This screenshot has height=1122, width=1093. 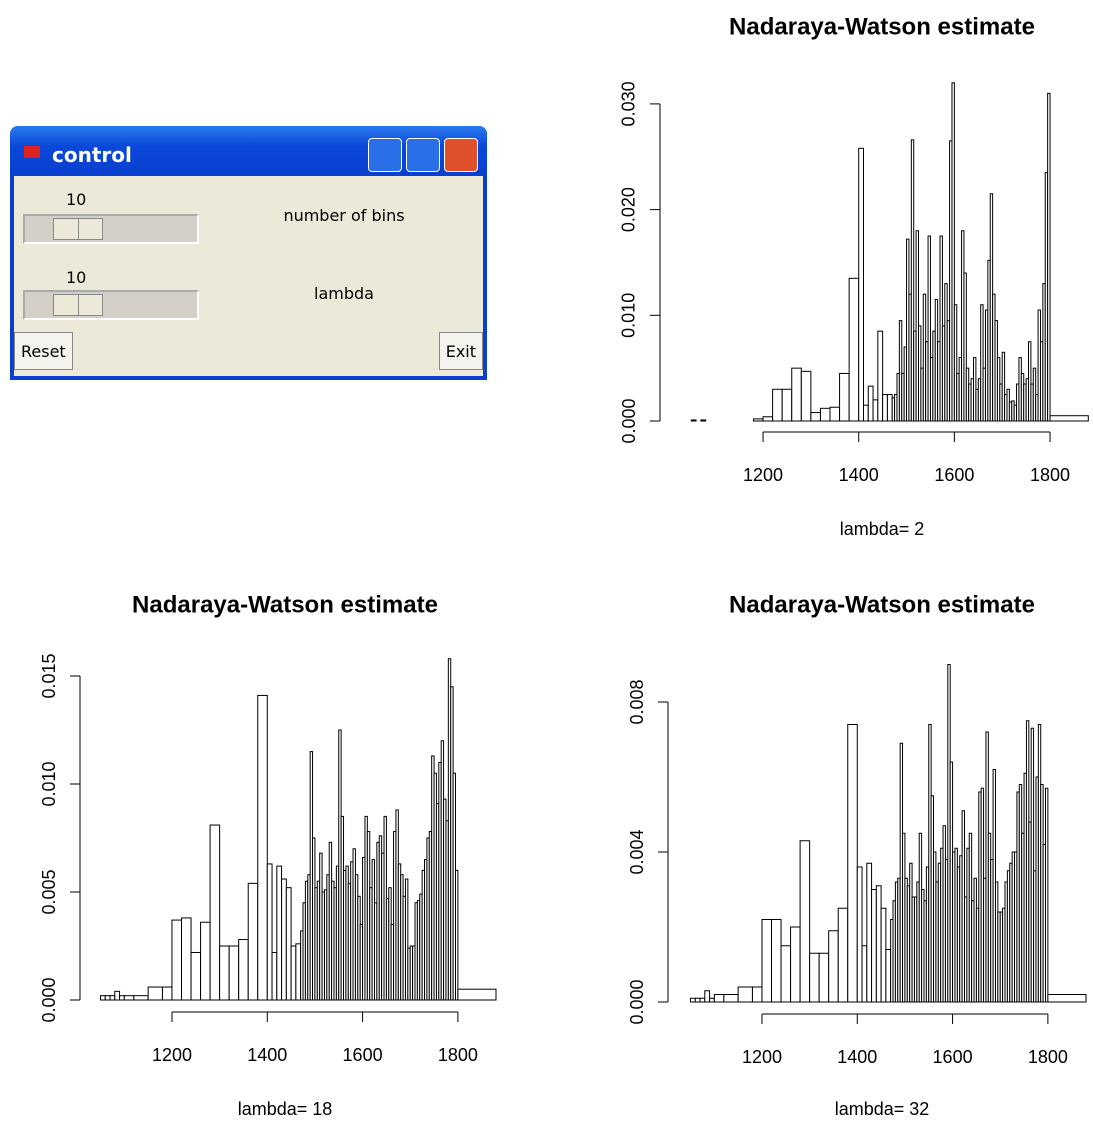 I want to click on reset-button: Reset, so click(x=43, y=351).